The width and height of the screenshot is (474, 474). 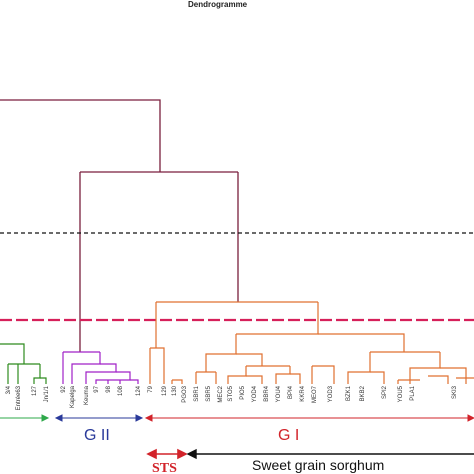 I want to click on leaf-label: YOD3, so click(x=331, y=393).